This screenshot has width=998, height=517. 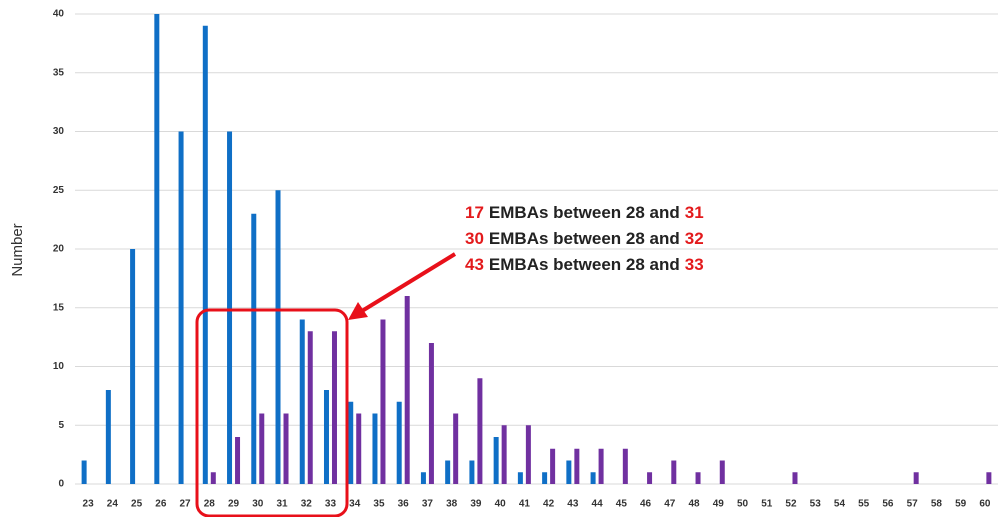 What do you see at coordinates (355, 504) in the screenshot?
I see `x-tick-label: 34` at bounding box center [355, 504].